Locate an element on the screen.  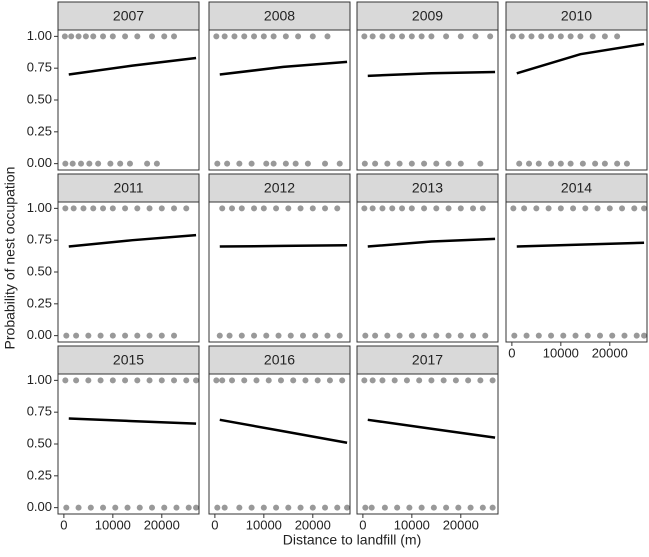
x-axis-title: Distance to landfill (m) is located at coordinates (352, 540).